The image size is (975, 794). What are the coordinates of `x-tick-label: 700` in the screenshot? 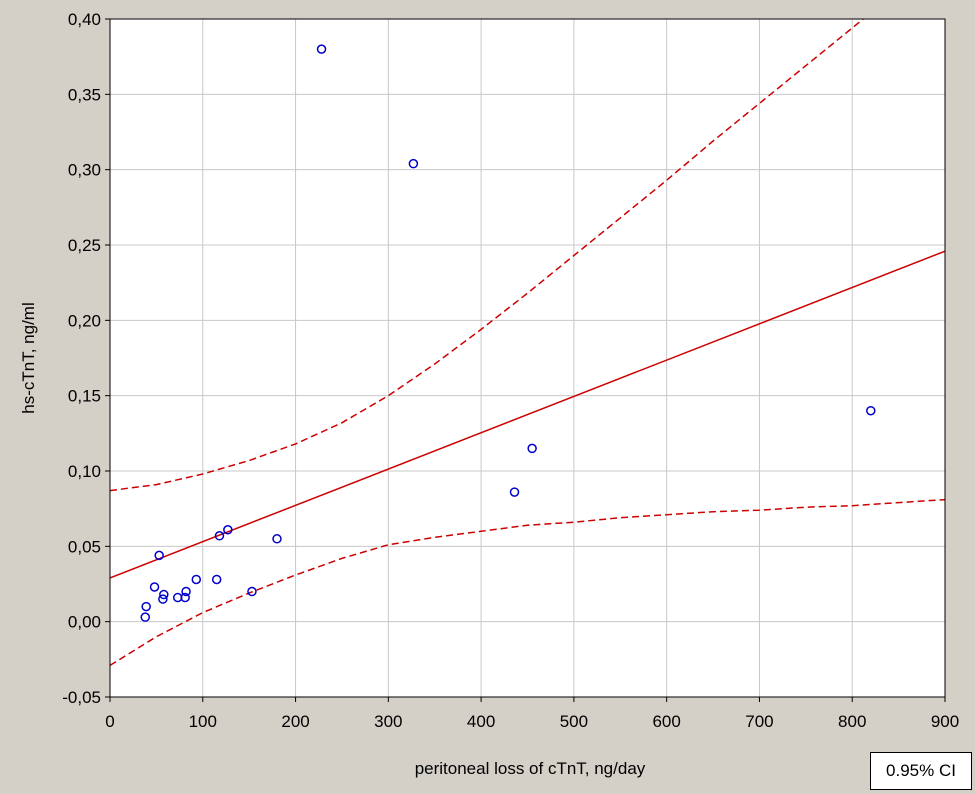 It's located at (759, 721).